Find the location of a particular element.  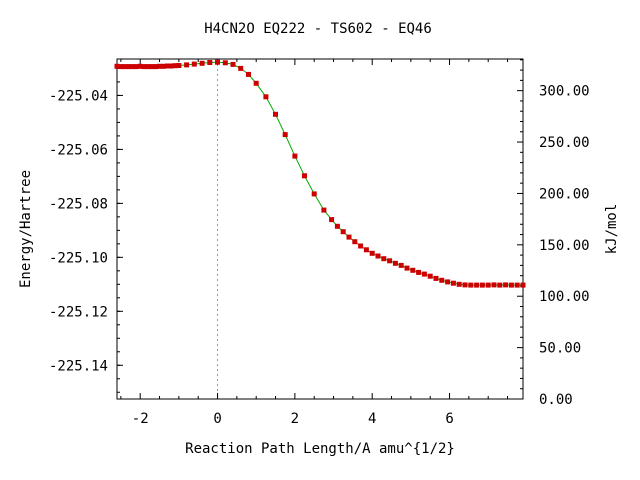

y2-tick-label: 200.00 is located at coordinates (564, 194).